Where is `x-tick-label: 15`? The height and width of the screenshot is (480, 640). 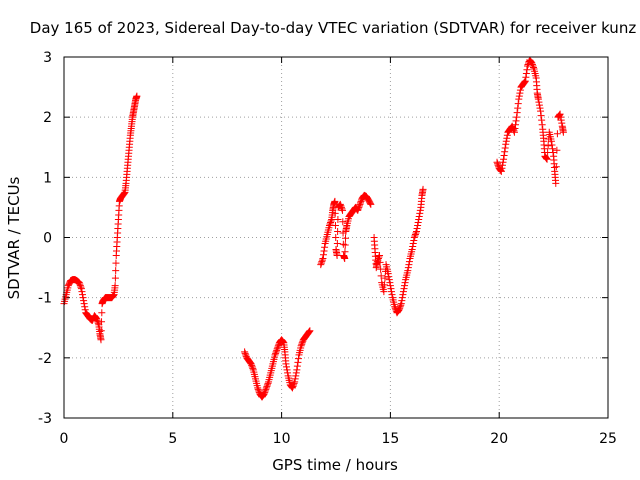
x-tick-label: 15 is located at coordinates (390, 439).